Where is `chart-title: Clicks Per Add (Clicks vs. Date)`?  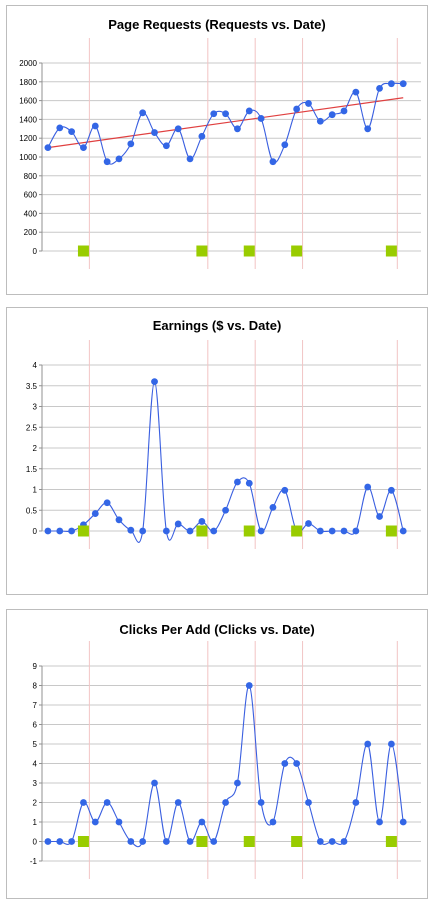 chart-title: Clicks Per Add (Clicks vs. Date) is located at coordinates (216, 629).